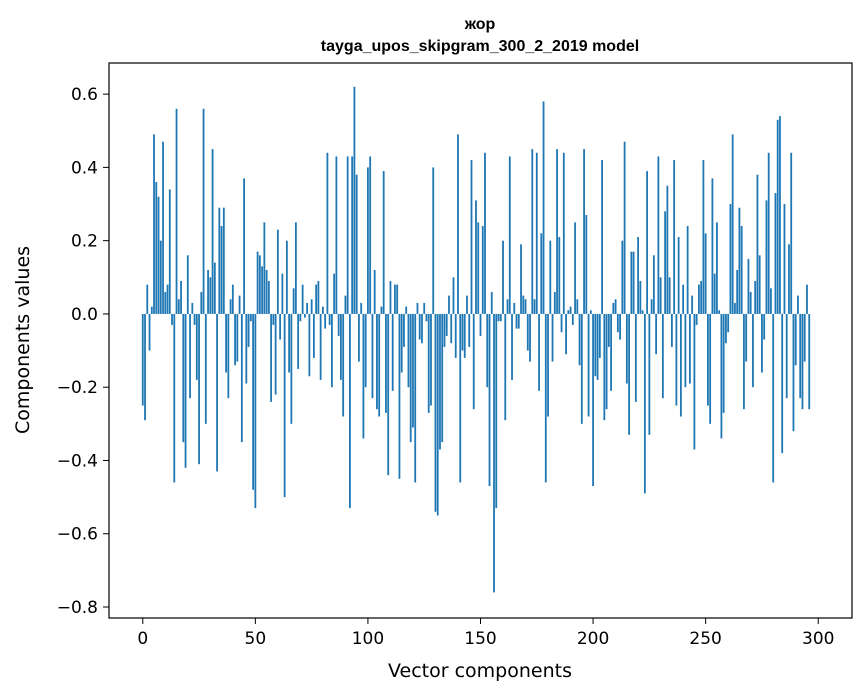  What do you see at coordinates (23, 340) in the screenshot?
I see `y-axis-label: Components values` at bounding box center [23, 340].